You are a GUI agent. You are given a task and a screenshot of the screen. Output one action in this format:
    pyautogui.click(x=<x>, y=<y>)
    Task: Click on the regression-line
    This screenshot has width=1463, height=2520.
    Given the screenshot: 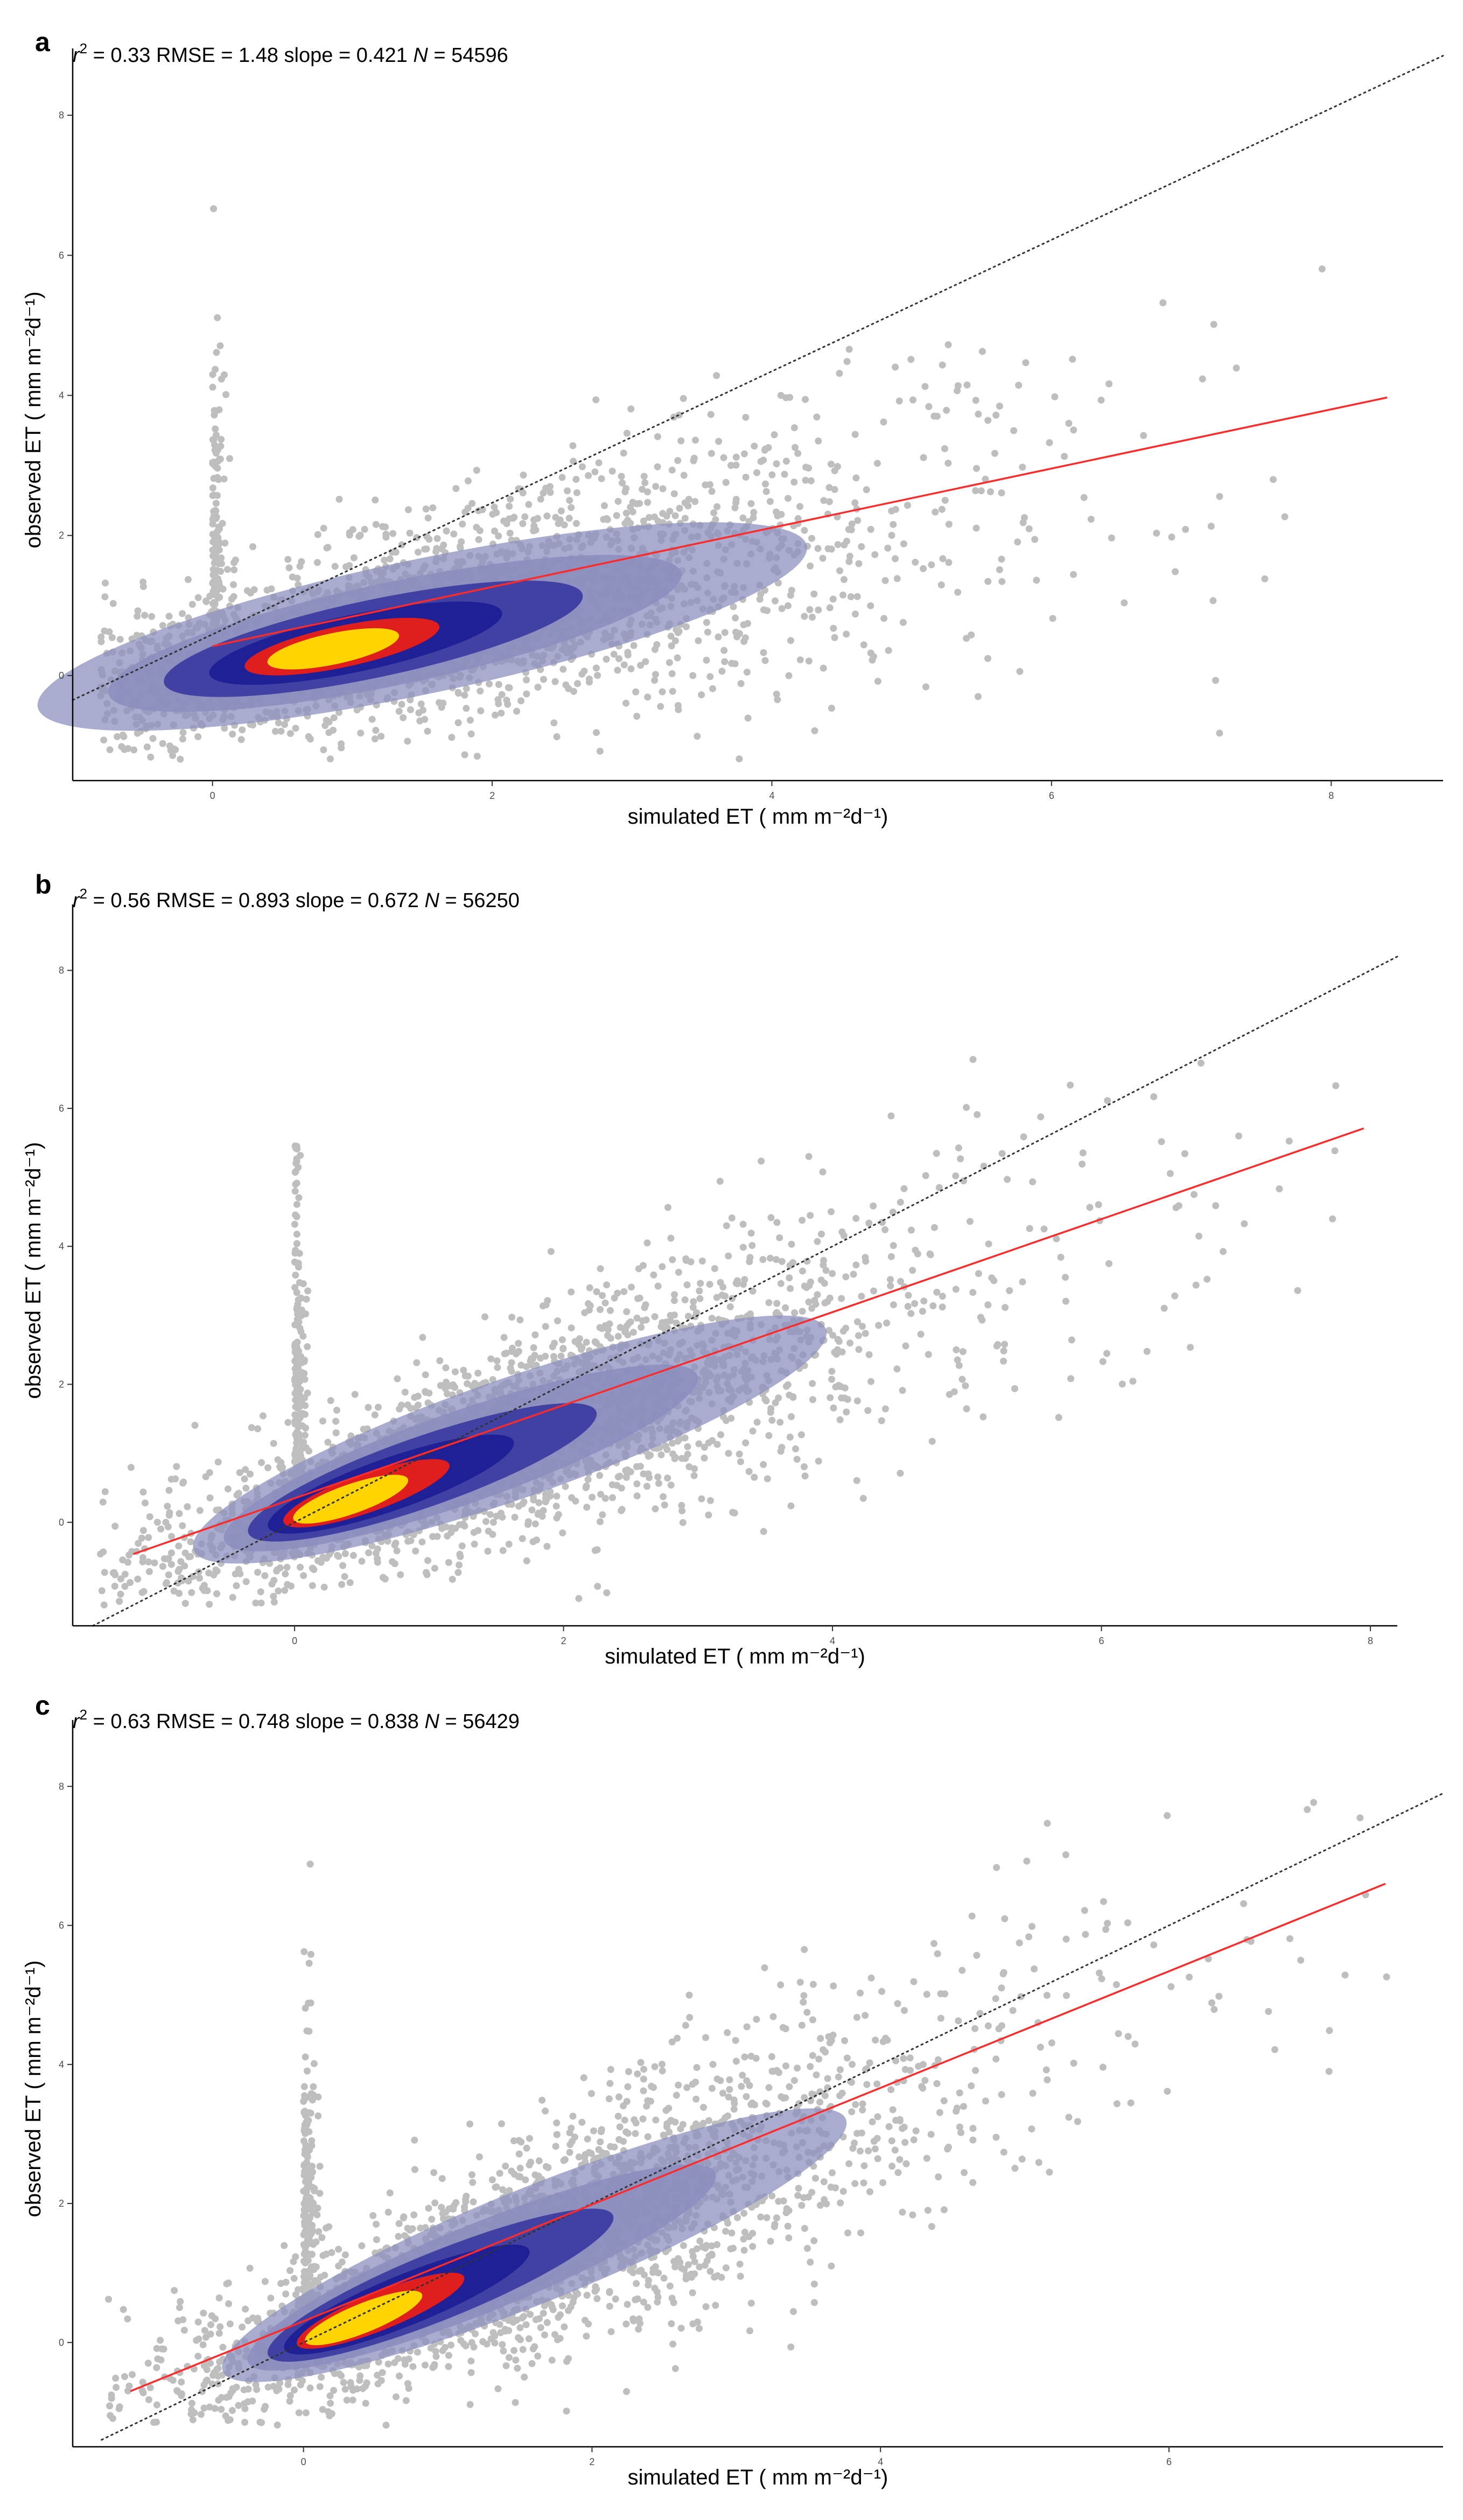 What is the action you would take?
    pyautogui.click(x=748, y=1341)
    